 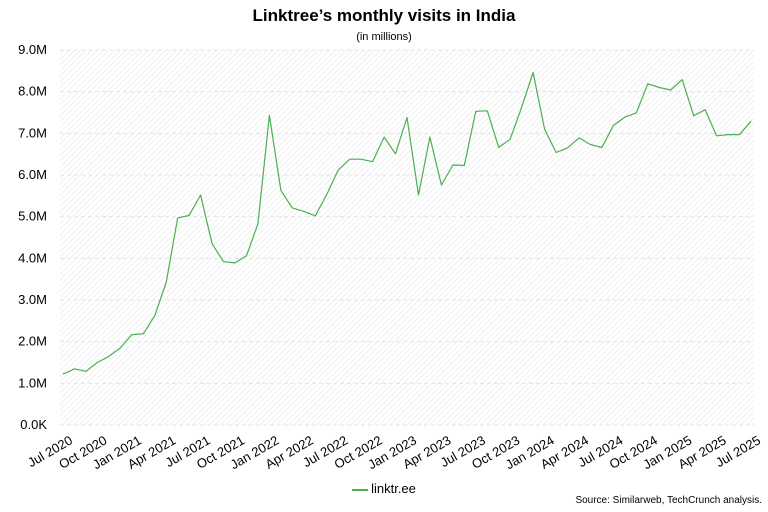 What do you see at coordinates (384, 15) in the screenshot?
I see `chart-title: Linktree’s monthly visits in India` at bounding box center [384, 15].